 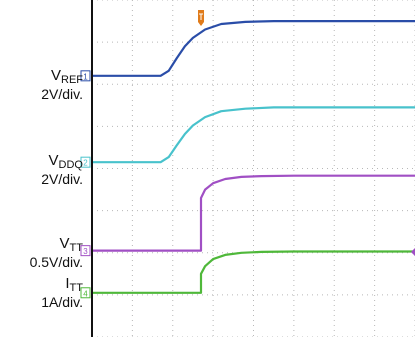 I want to click on channel-marker-number: 2, so click(x=85, y=163).